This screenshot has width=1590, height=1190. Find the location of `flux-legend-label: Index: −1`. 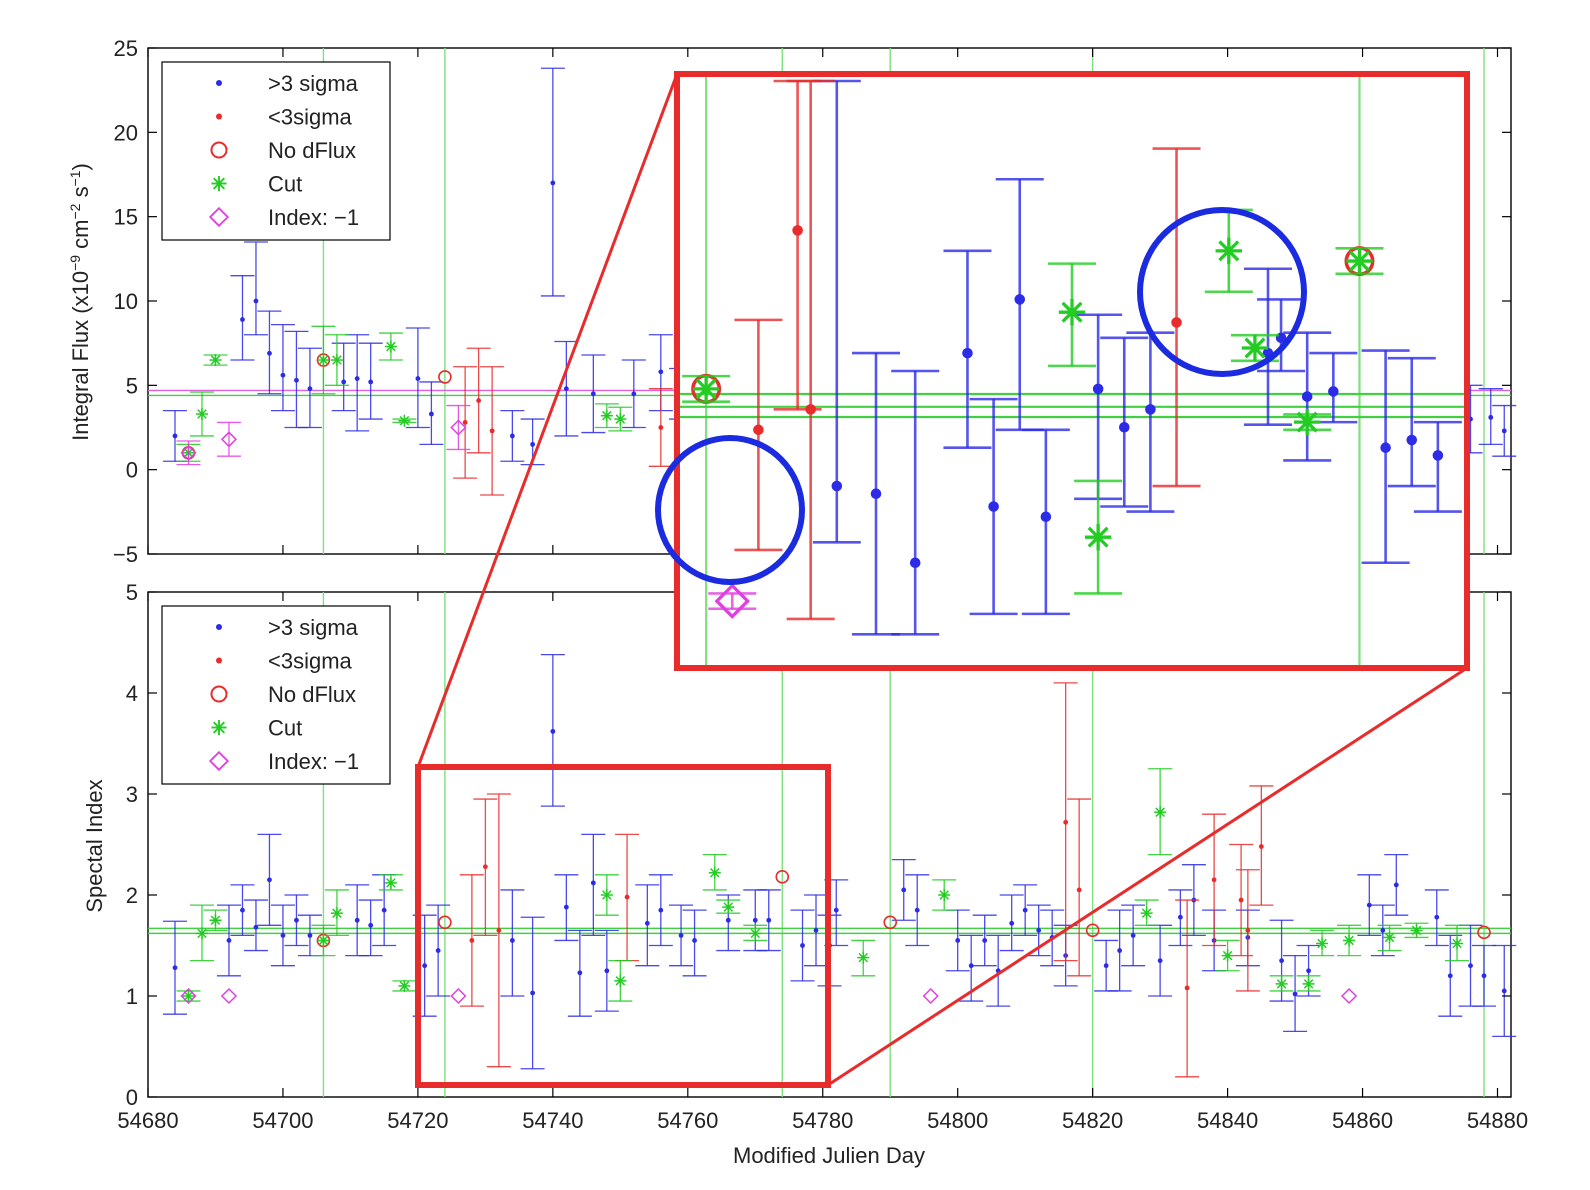

flux-legend-label: Index: −1 is located at coordinates (313, 217).